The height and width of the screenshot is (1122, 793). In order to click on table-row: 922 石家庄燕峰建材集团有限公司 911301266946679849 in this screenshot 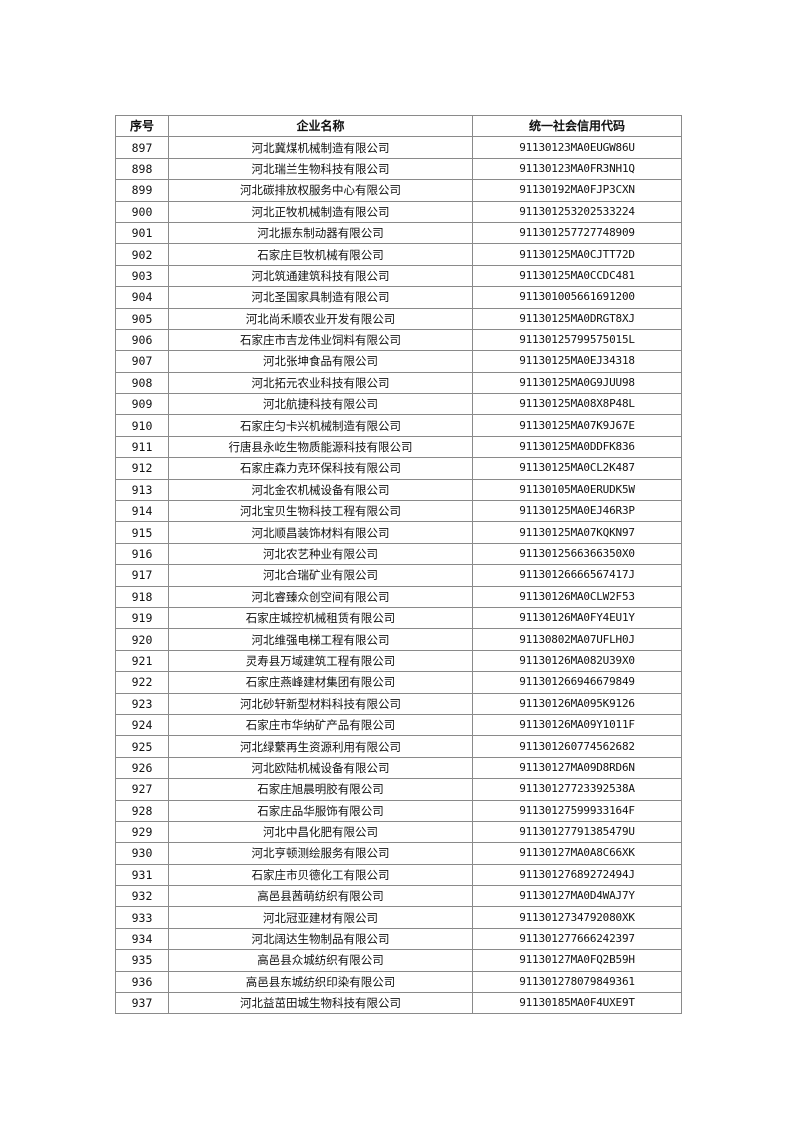, I will do `click(398, 682)`.